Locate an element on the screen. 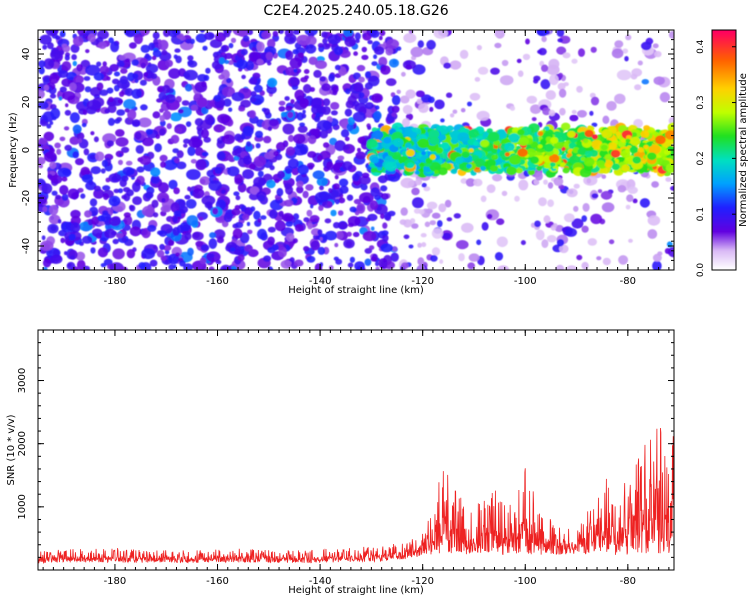  colorbar-tick-label: 0.0 is located at coordinates (701, 270).